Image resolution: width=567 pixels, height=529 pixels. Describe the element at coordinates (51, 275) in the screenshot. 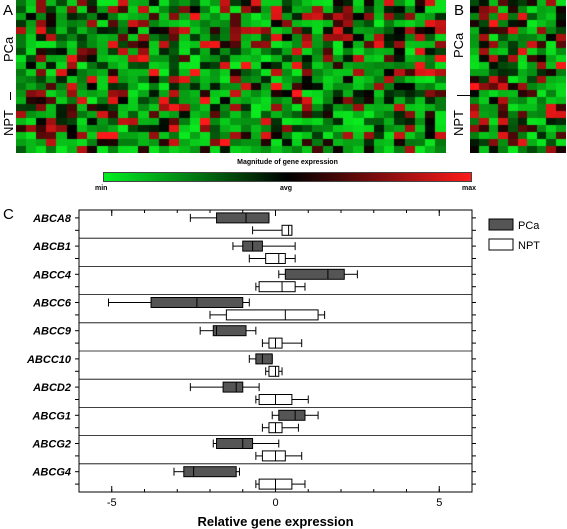

I see `gene-label: ABCC4` at that location.